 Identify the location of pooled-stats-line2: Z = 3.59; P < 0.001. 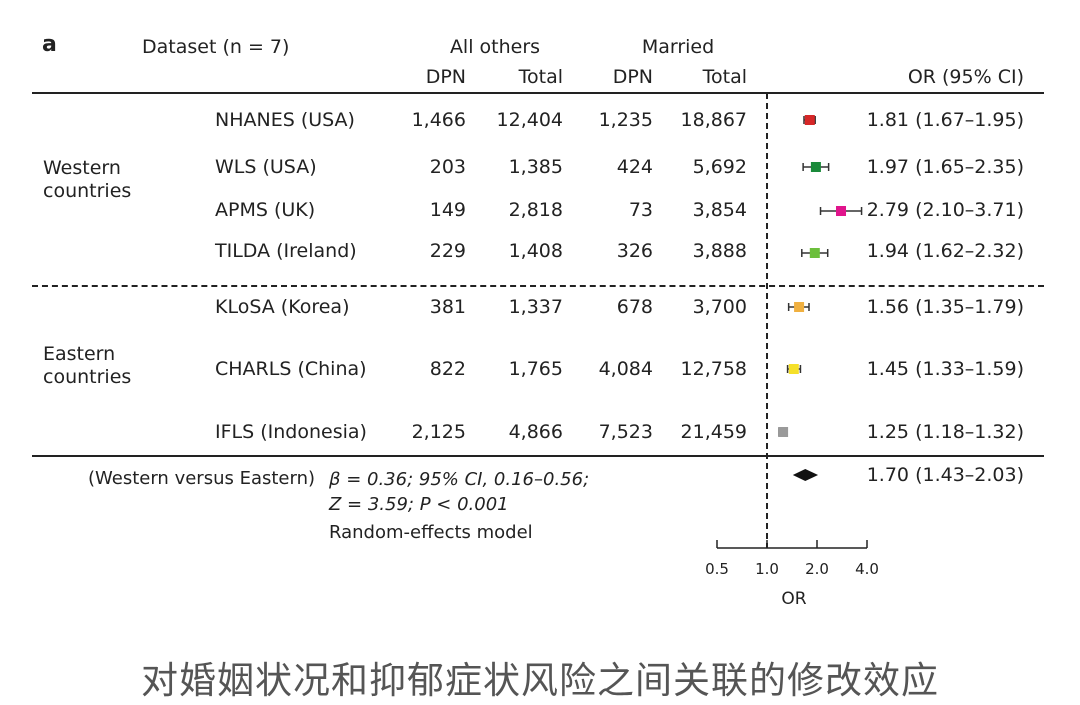
(419, 504).